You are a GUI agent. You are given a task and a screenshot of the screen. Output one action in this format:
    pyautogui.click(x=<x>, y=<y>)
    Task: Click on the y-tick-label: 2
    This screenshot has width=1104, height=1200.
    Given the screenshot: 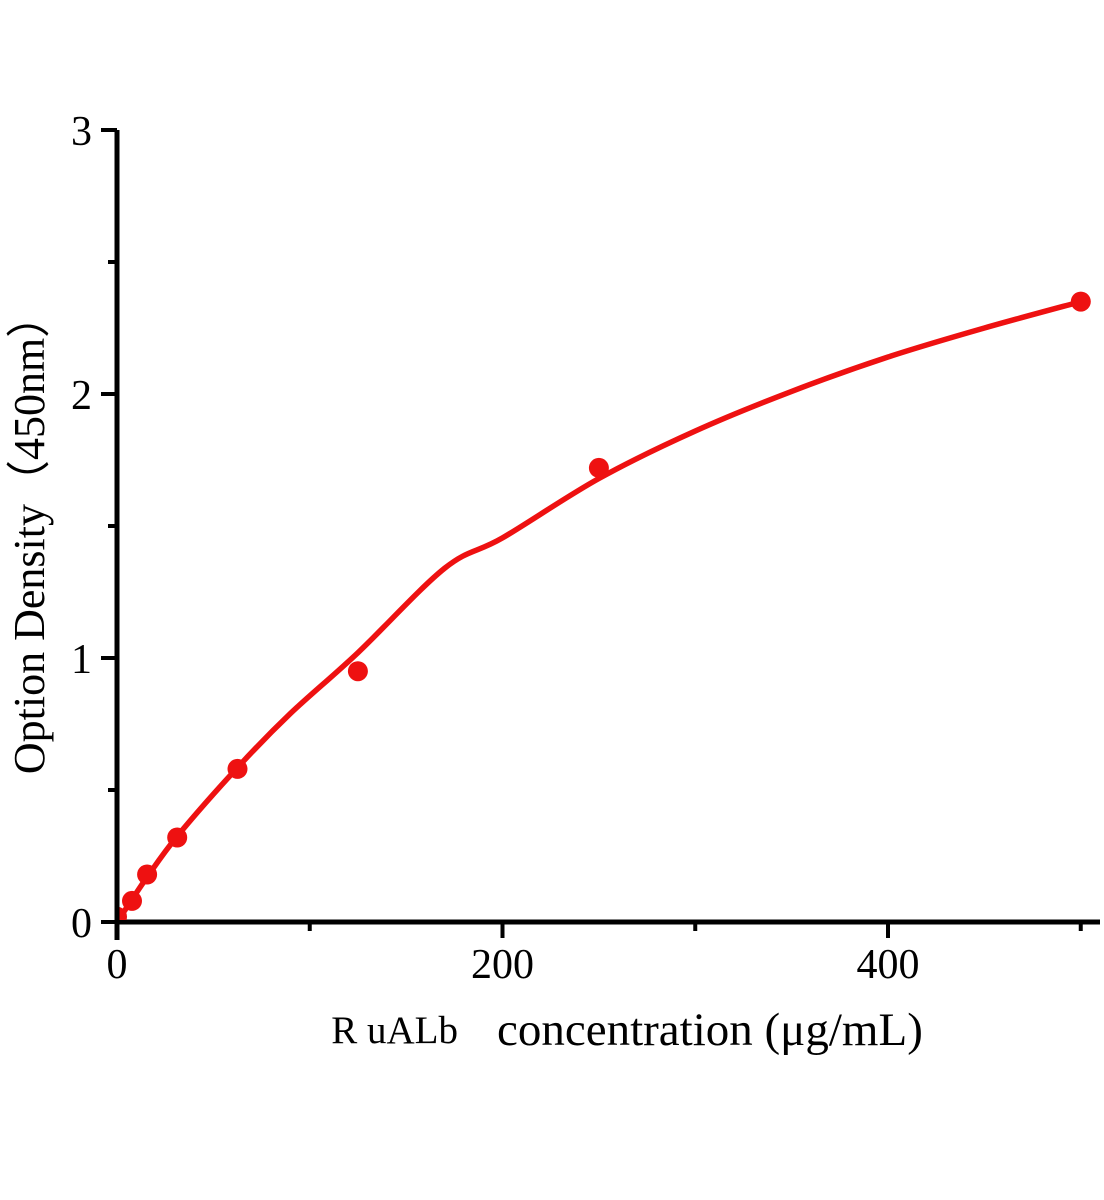 What is the action you would take?
    pyautogui.click(x=81, y=396)
    